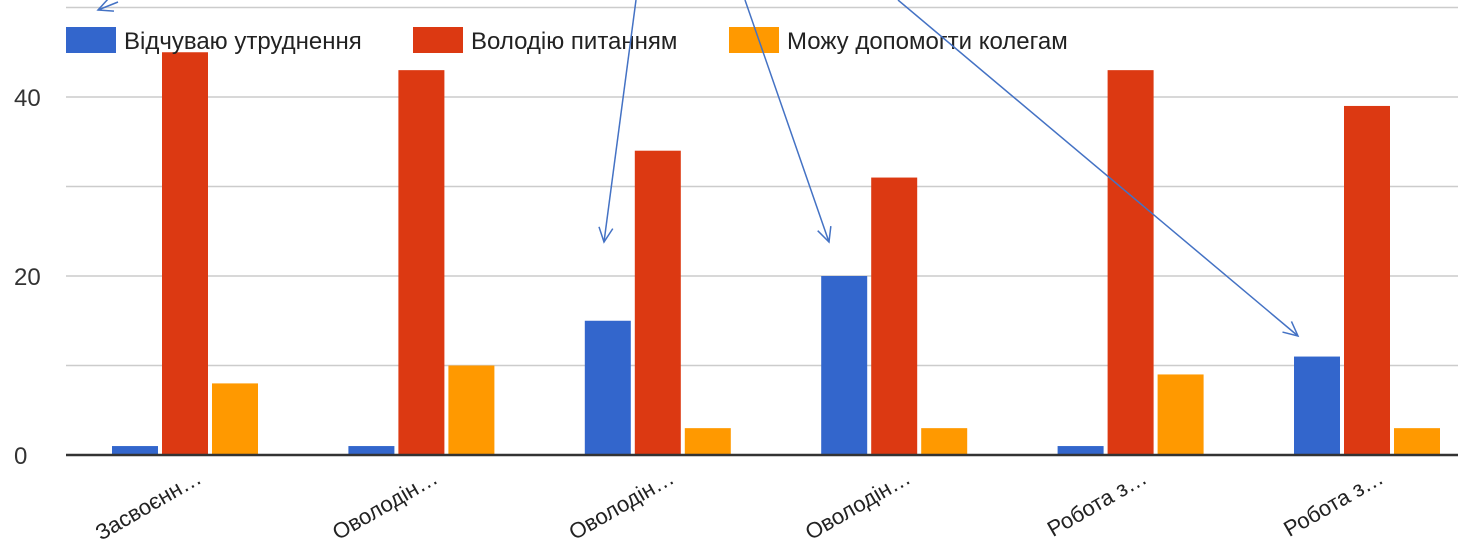  I want to click on y-tick-label: 20, so click(27, 277).